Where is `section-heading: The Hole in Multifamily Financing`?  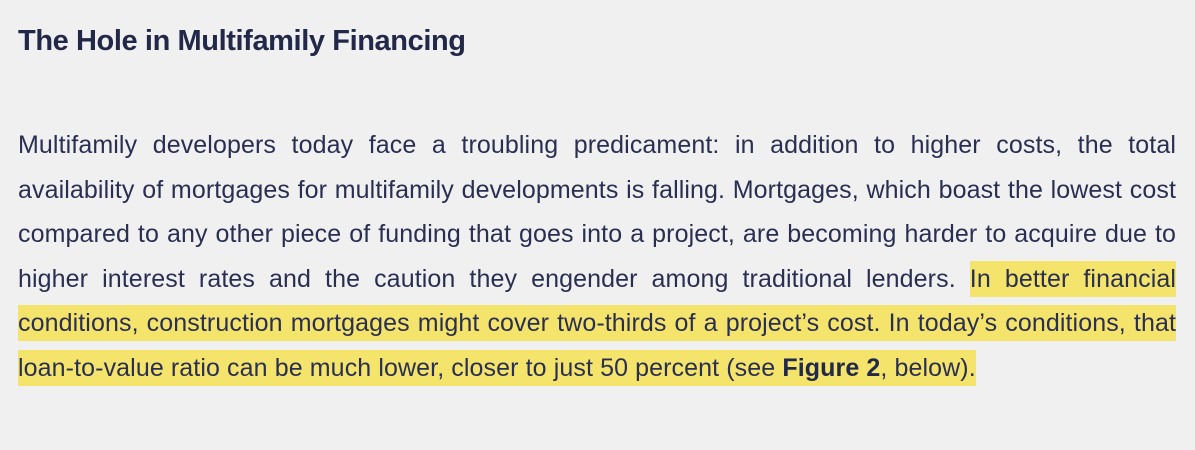
section-heading: The Hole in Multifamily Financing is located at coordinates (242, 41).